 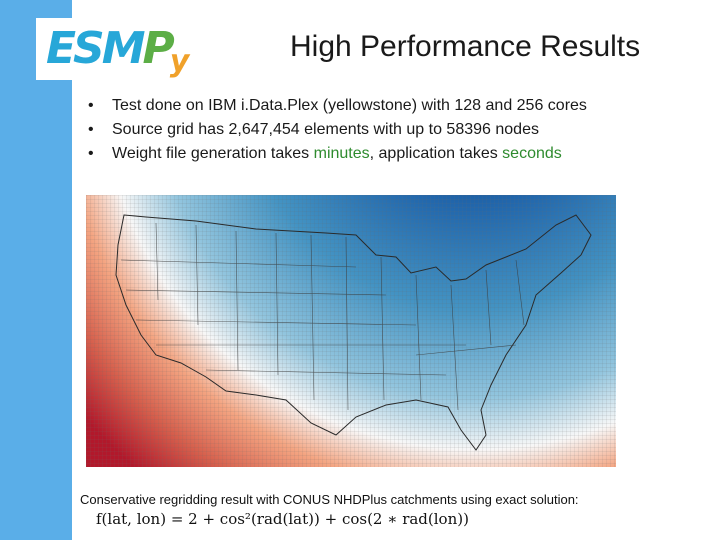 What do you see at coordinates (532, 153) in the screenshot?
I see `highlight-seconds: seconds` at bounding box center [532, 153].